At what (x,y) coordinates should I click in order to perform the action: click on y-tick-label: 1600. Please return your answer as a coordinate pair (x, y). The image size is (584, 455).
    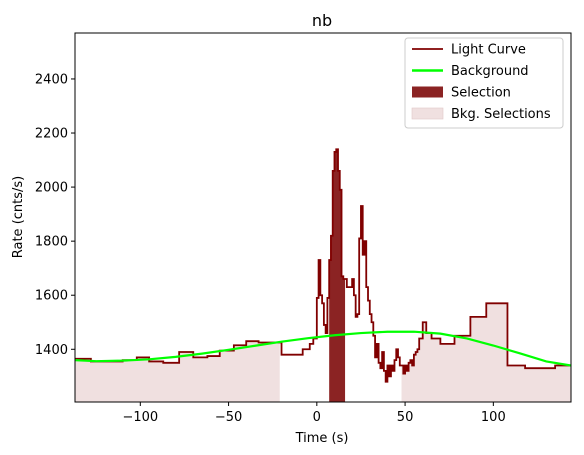
    Looking at the image, I should click on (51, 296).